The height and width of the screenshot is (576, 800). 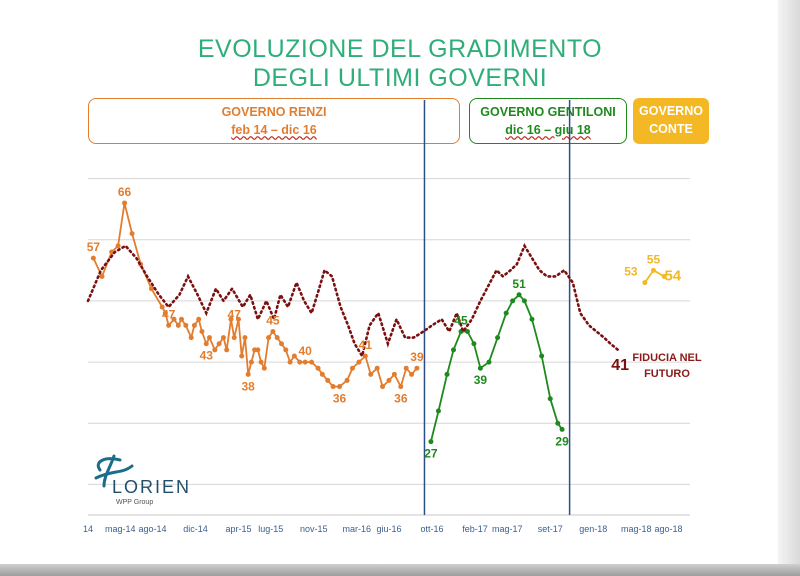 I want to click on conte-period: CONTE, so click(x=671, y=129).